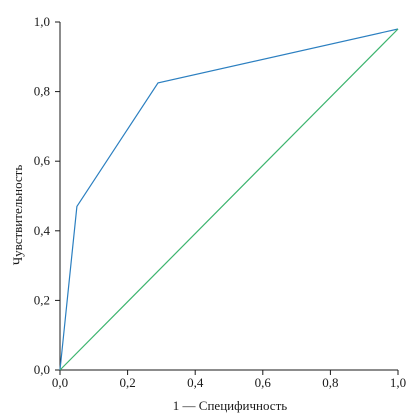 The image size is (416, 417). I want to click on y-axis-title: Чувствительность, so click(17, 215).